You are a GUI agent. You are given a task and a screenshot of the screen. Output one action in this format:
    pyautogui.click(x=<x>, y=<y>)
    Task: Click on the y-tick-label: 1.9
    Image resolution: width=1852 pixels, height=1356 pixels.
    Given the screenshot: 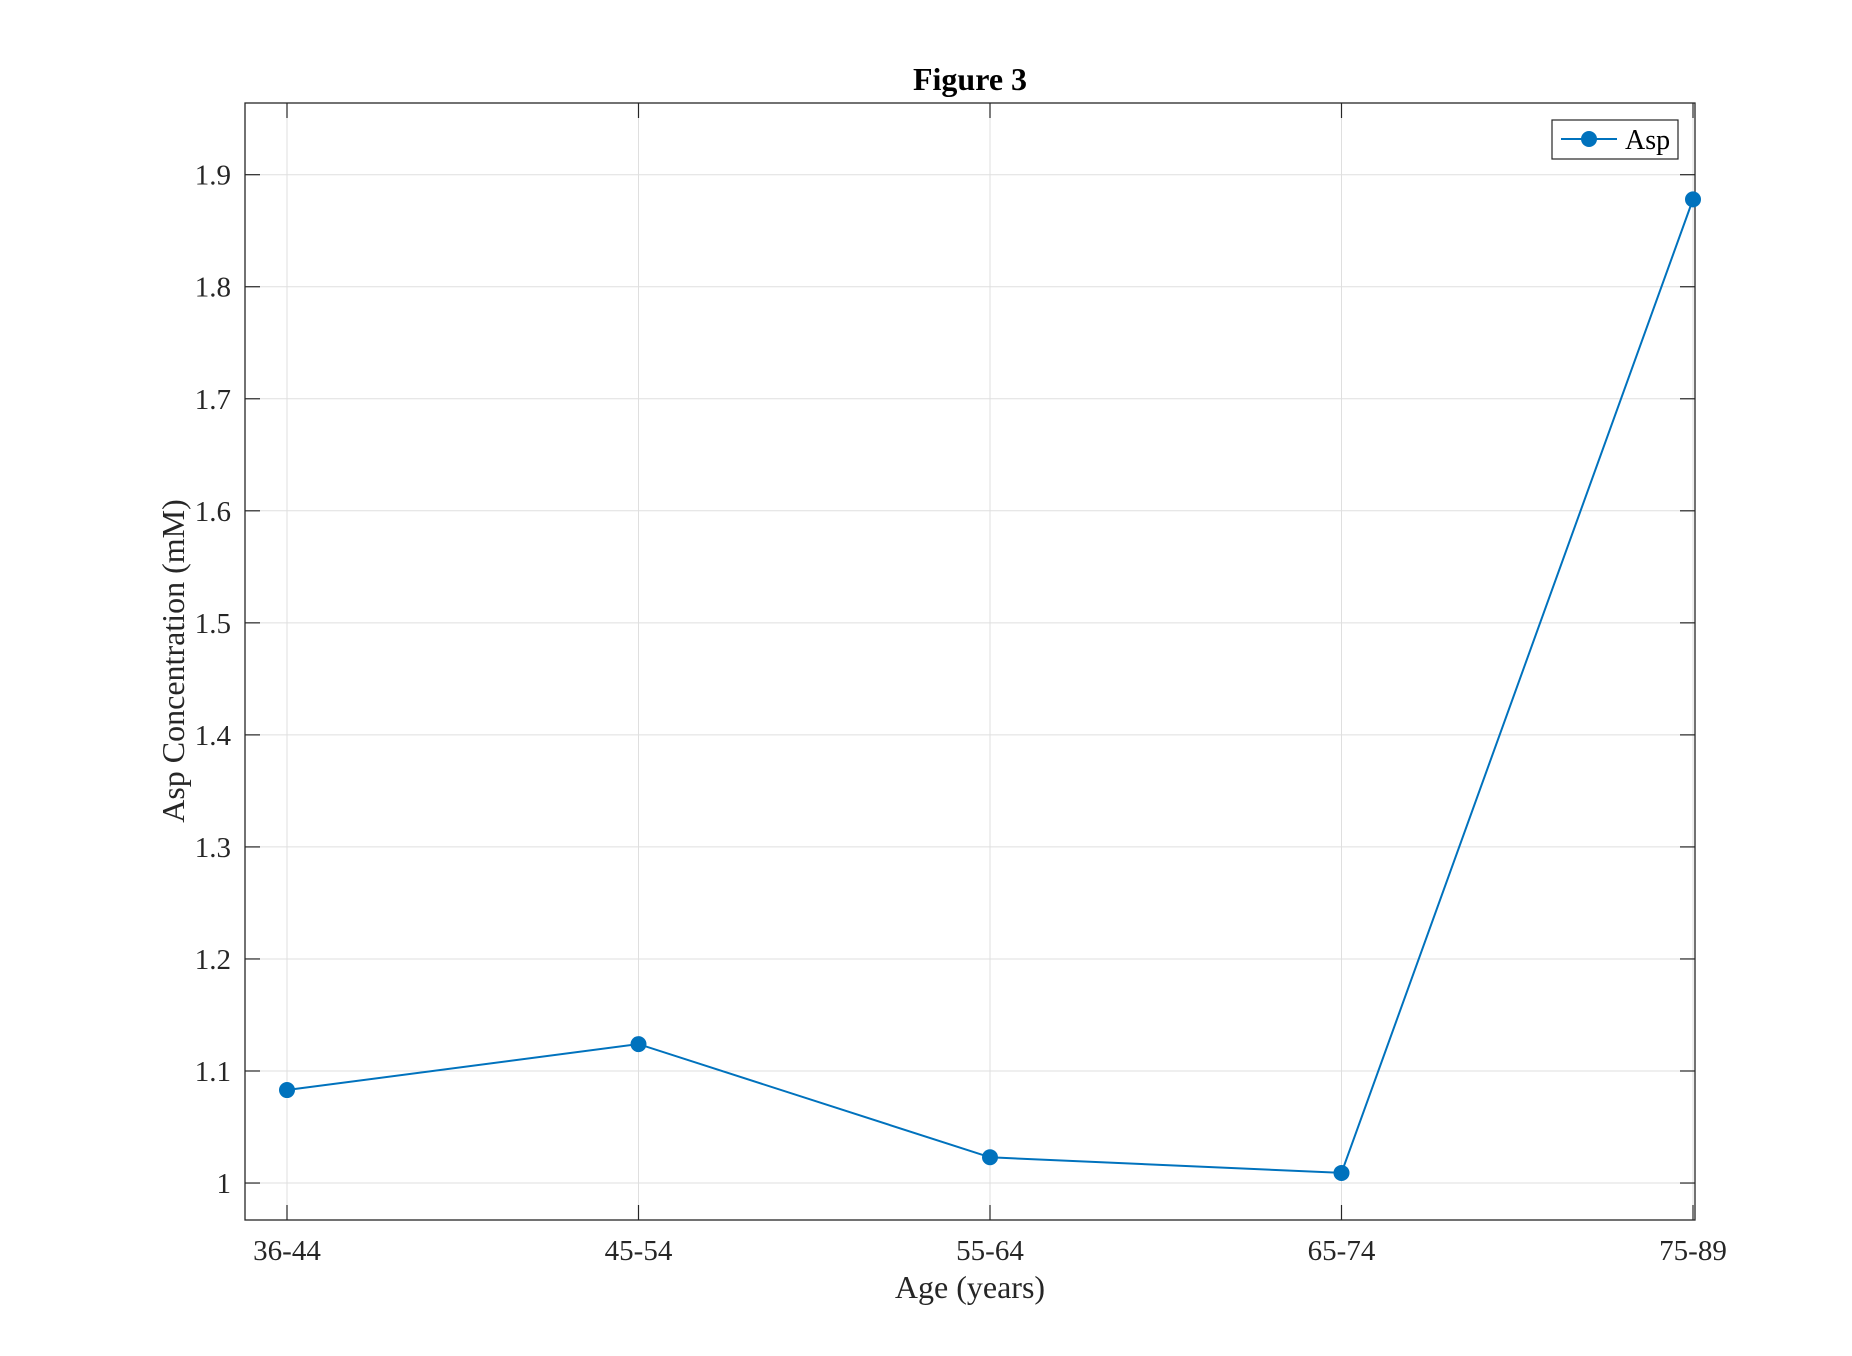 What is the action you would take?
    pyautogui.click(x=213, y=176)
    